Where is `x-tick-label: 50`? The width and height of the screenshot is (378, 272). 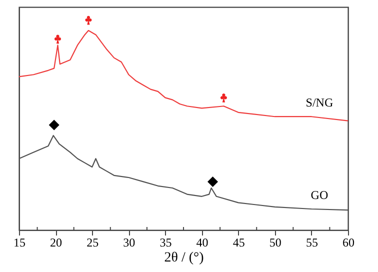
x-tick-label: 50 is located at coordinates (275, 243).